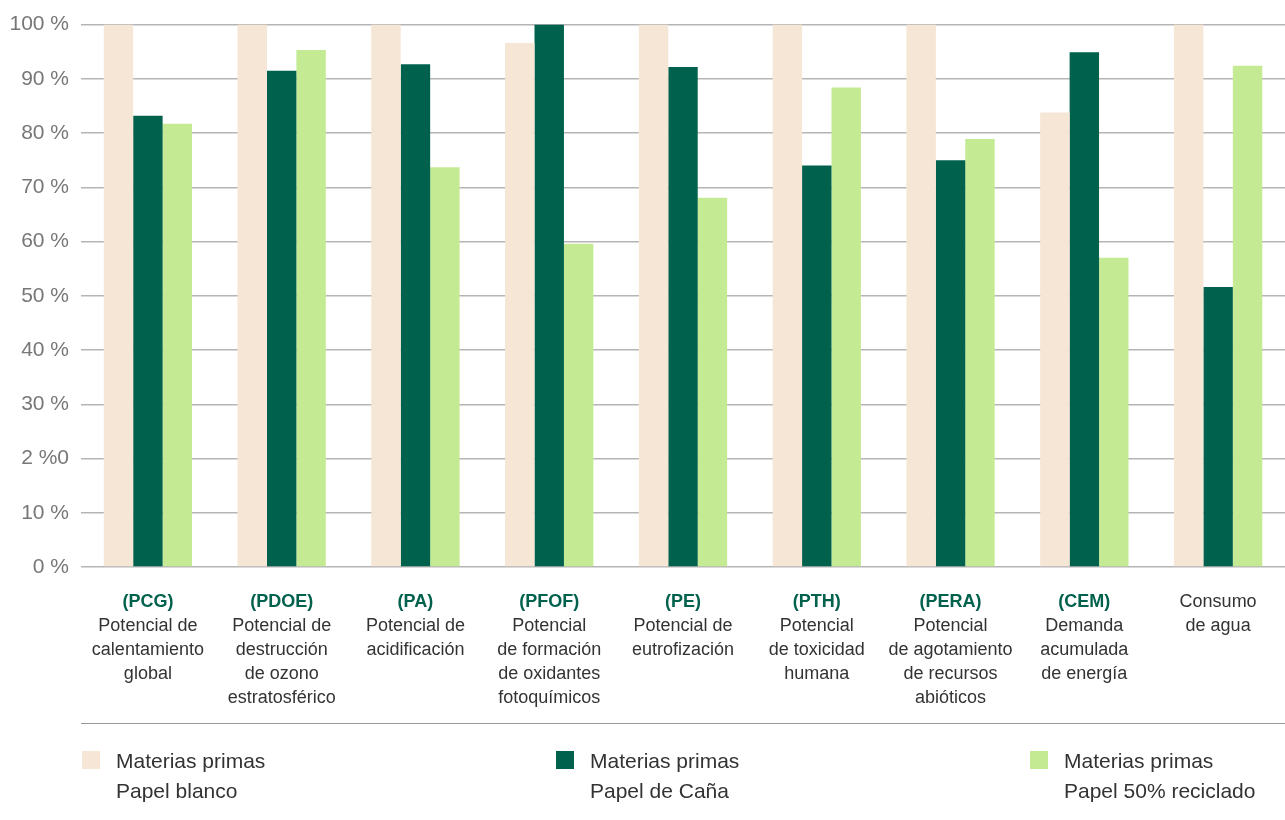 Image resolution: width=1285 pixels, height=820 pixels. Describe the element at coordinates (45, 348) in the screenshot. I see `y-tick-label: 40 %` at that location.